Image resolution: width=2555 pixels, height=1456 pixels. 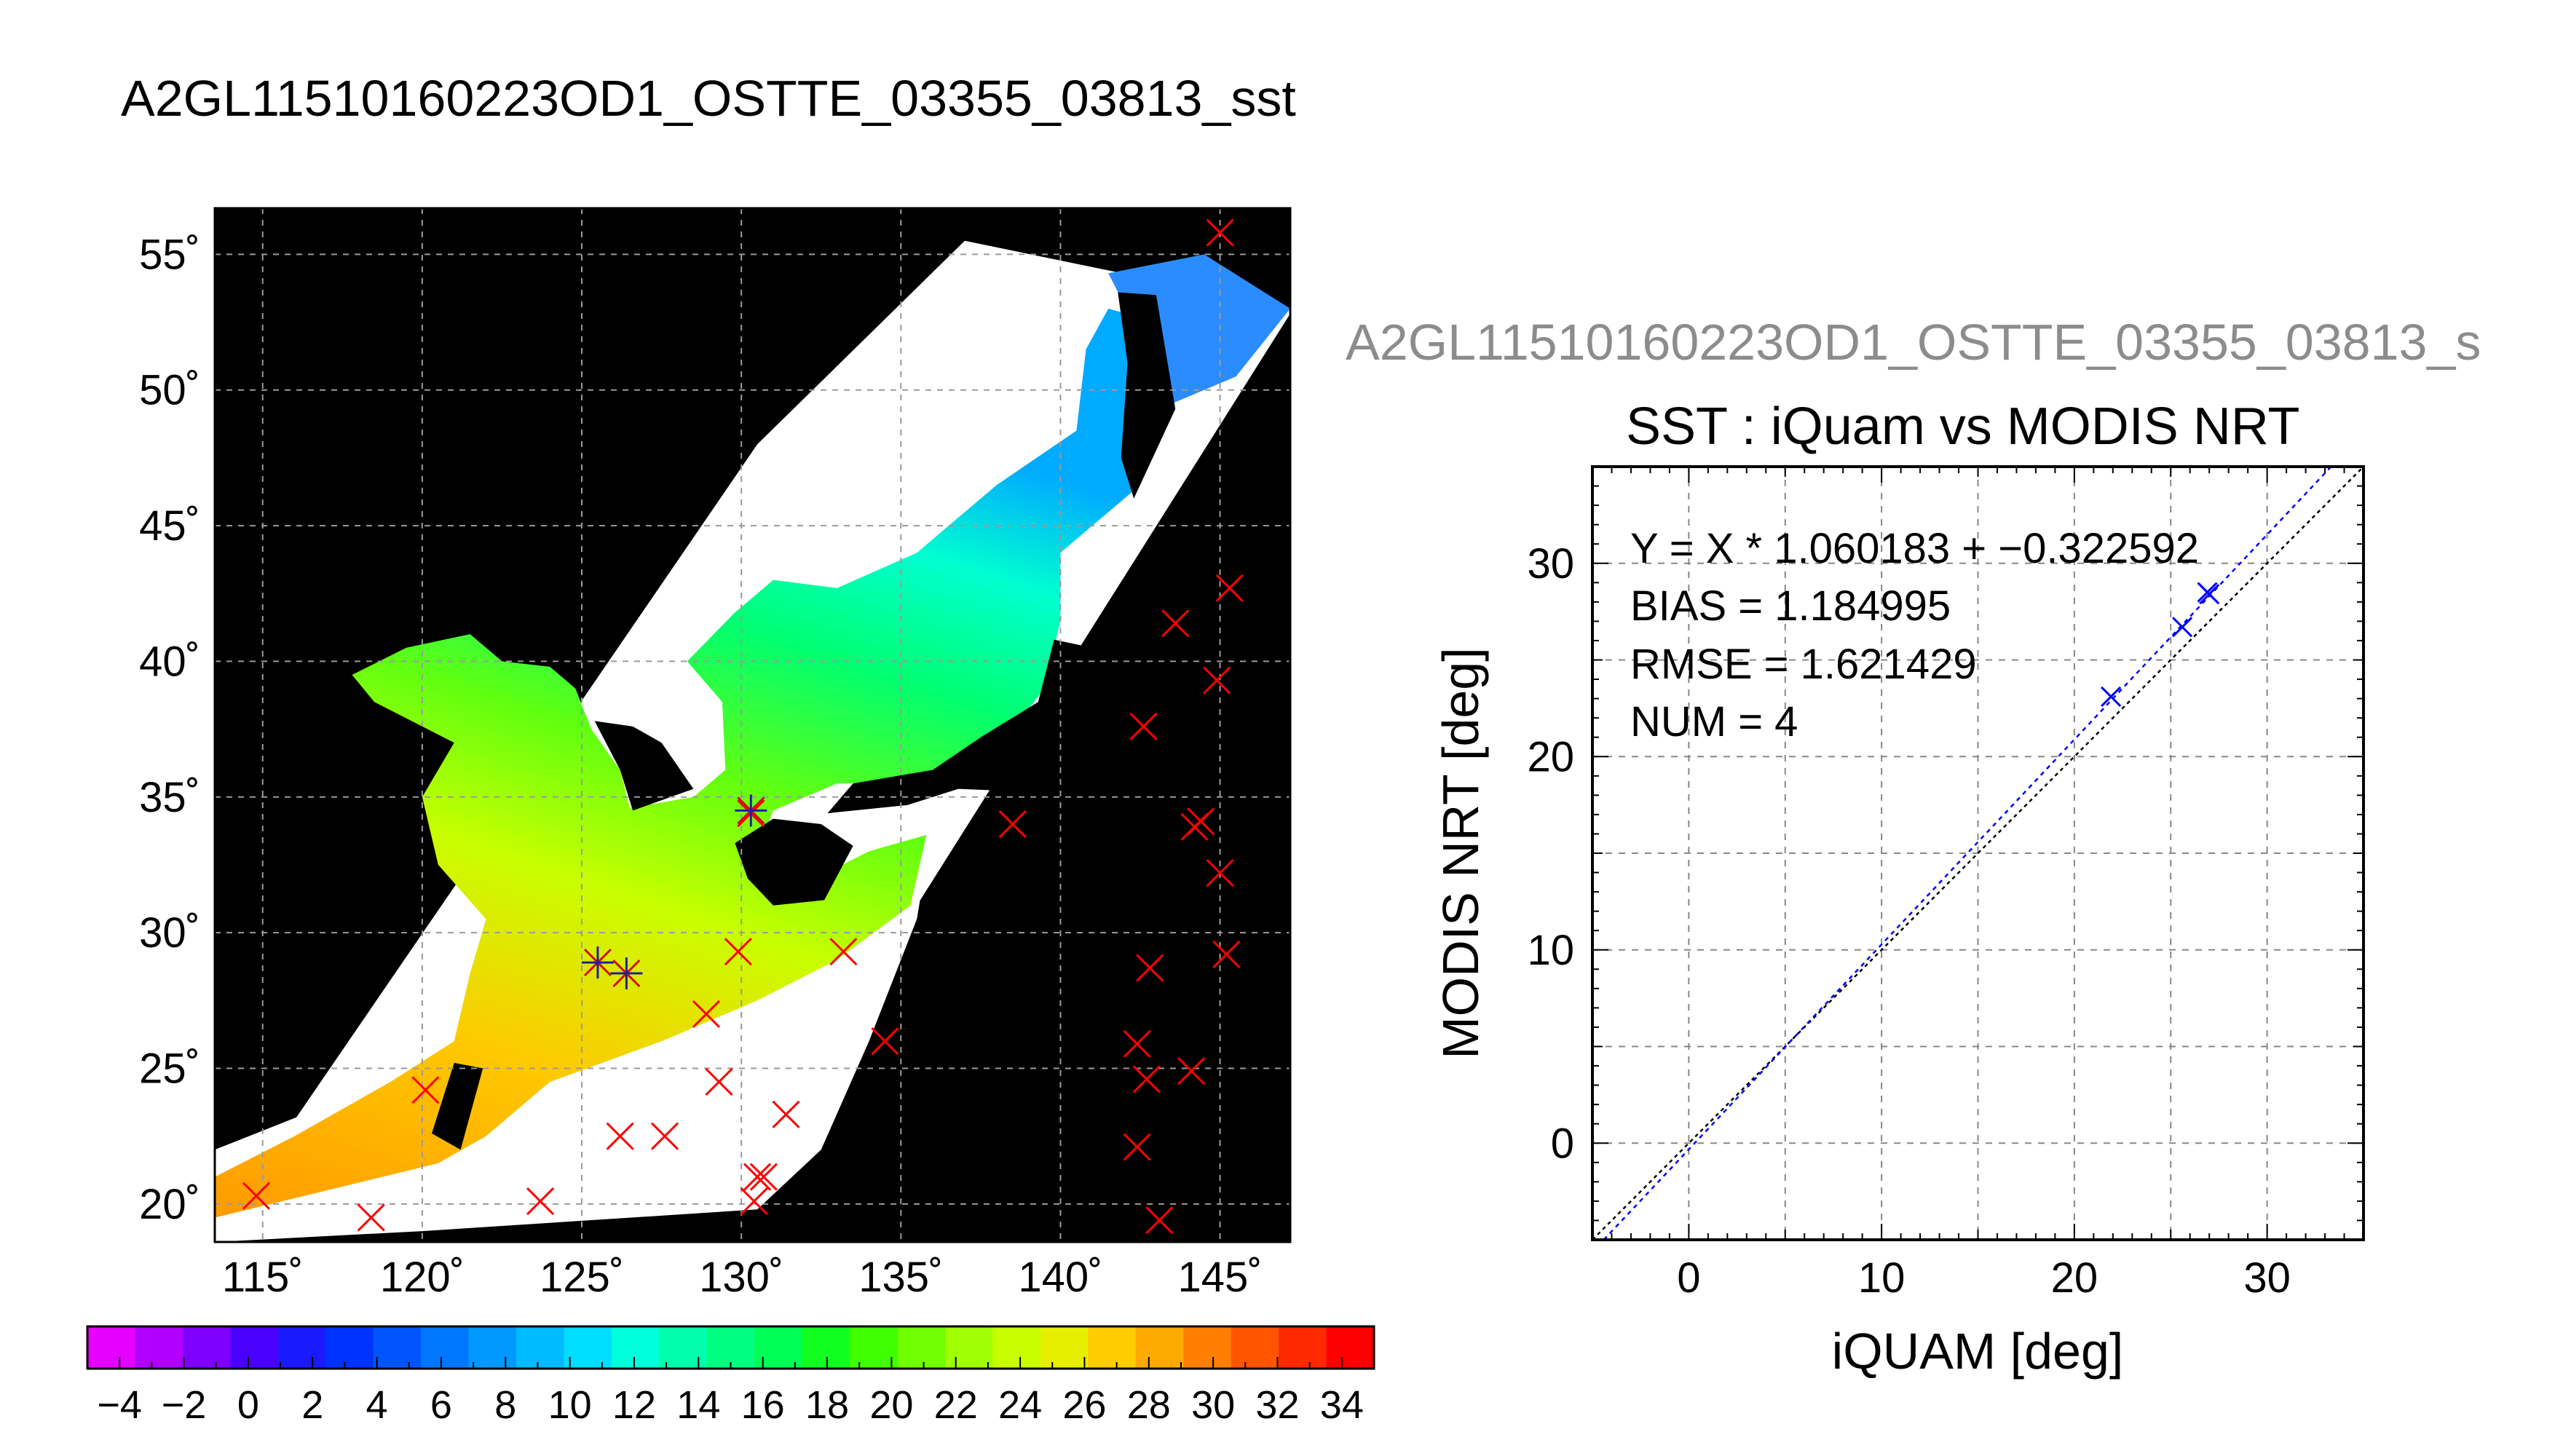 What do you see at coordinates (1084, 1405) in the screenshot?
I see `colorbar-tick-label: 26` at bounding box center [1084, 1405].